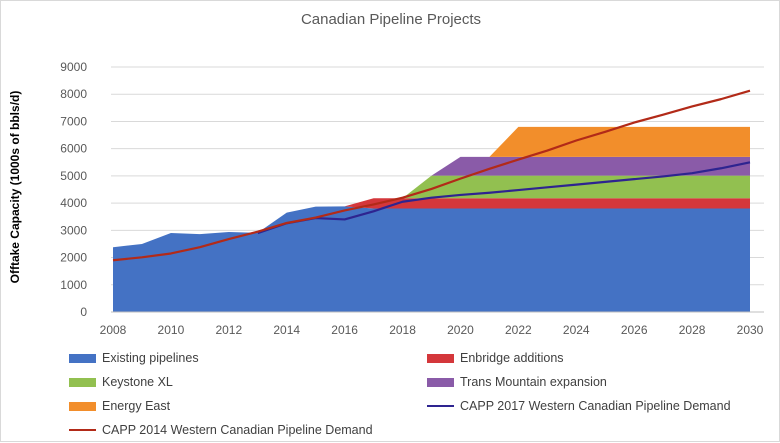 Image resolution: width=780 pixels, height=443 pixels. Describe the element at coordinates (440, 358) in the screenshot. I see `legend-swatch-enbridge-additions` at that location.